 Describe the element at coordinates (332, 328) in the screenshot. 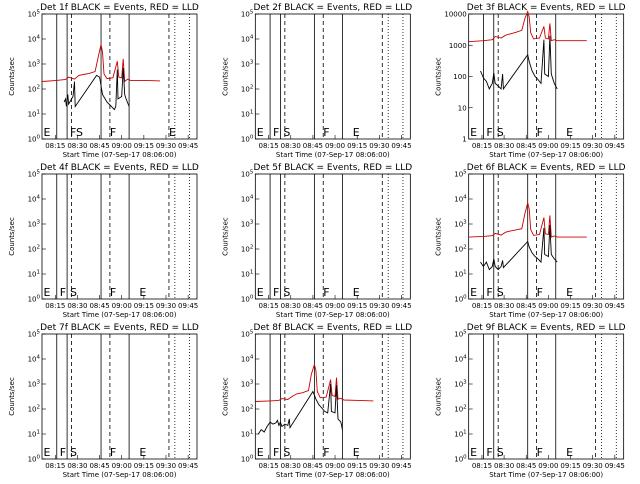

I see `chart-title: Det 8f BLACK = Events, RED = LLD` at that location.